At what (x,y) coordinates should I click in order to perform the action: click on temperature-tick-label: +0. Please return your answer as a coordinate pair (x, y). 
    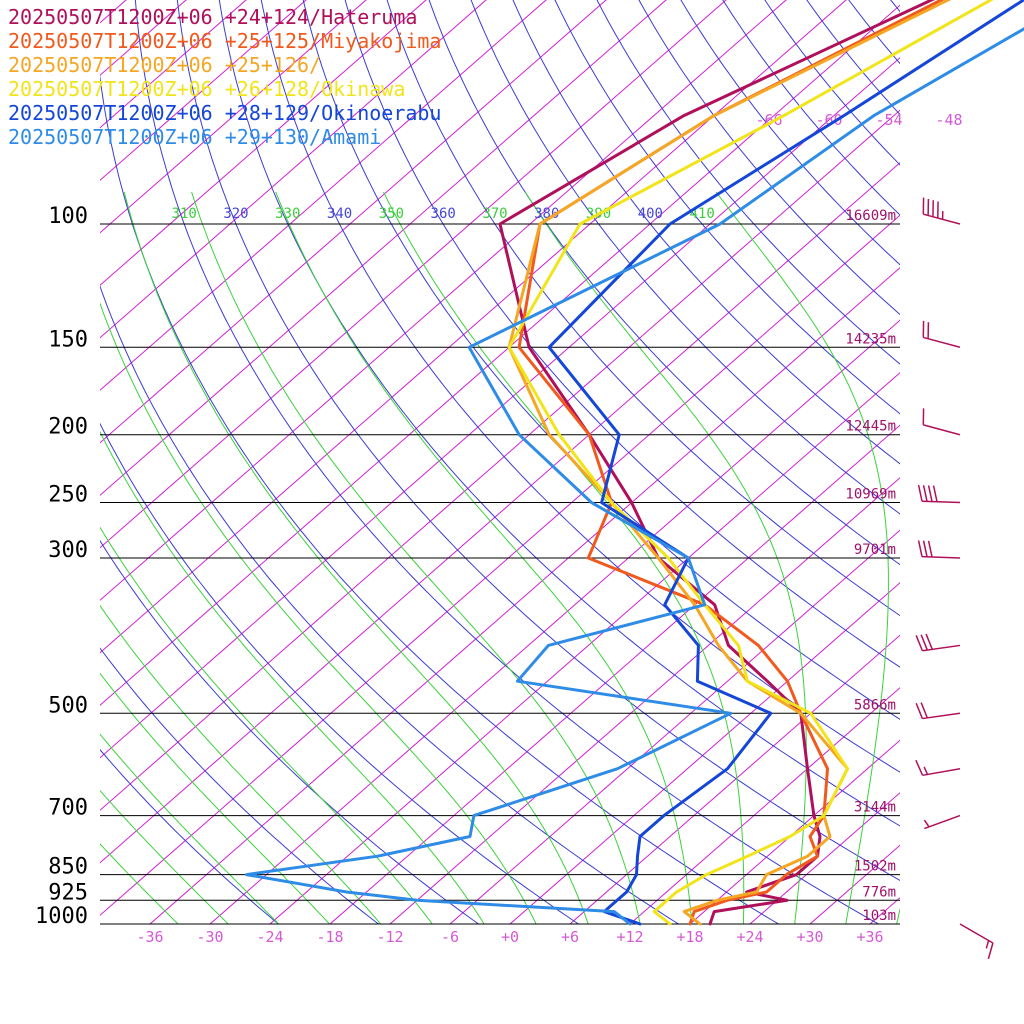
    Looking at the image, I should click on (510, 937).